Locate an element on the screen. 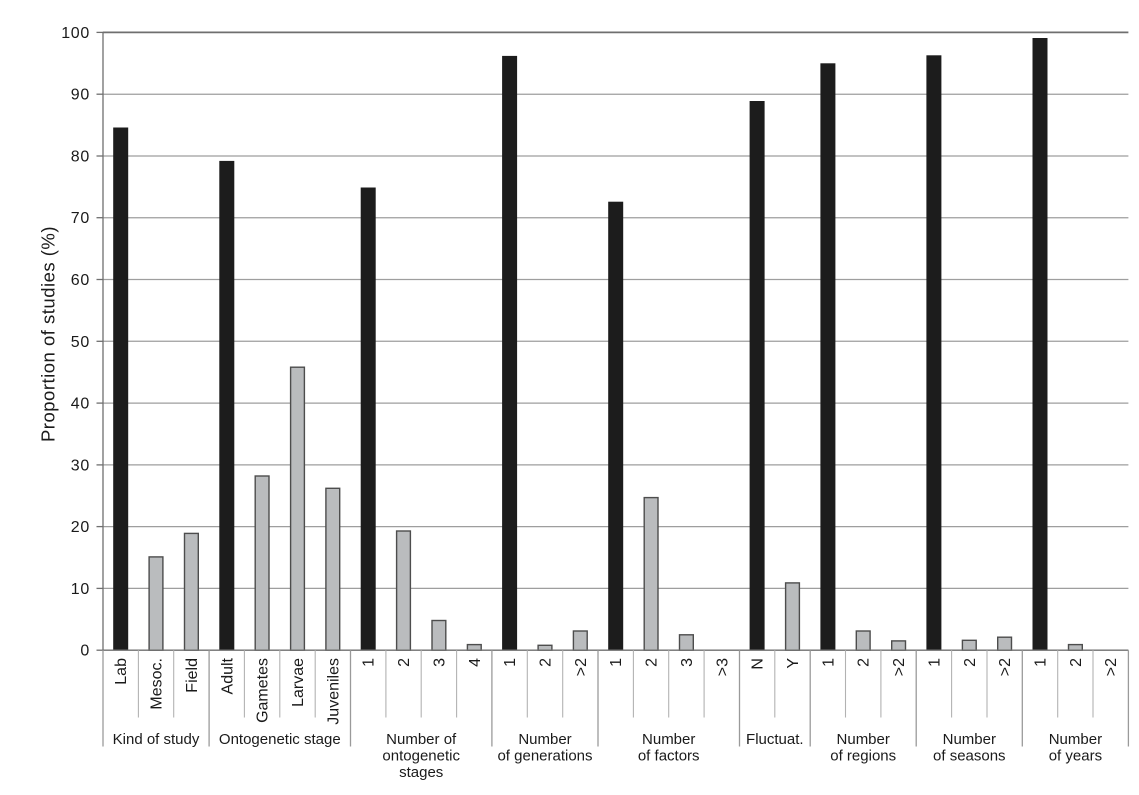  svg-text: 40 is located at coordinates (80, 404).